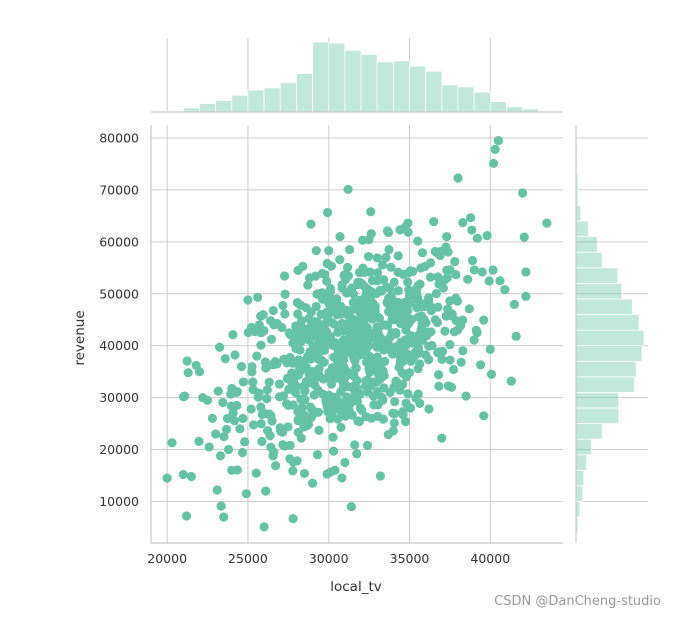 The image size is (675, 619). Describe the element at coordinates (119, 449) in the screenshot. I see `y-tick-label: 20000` at that location.